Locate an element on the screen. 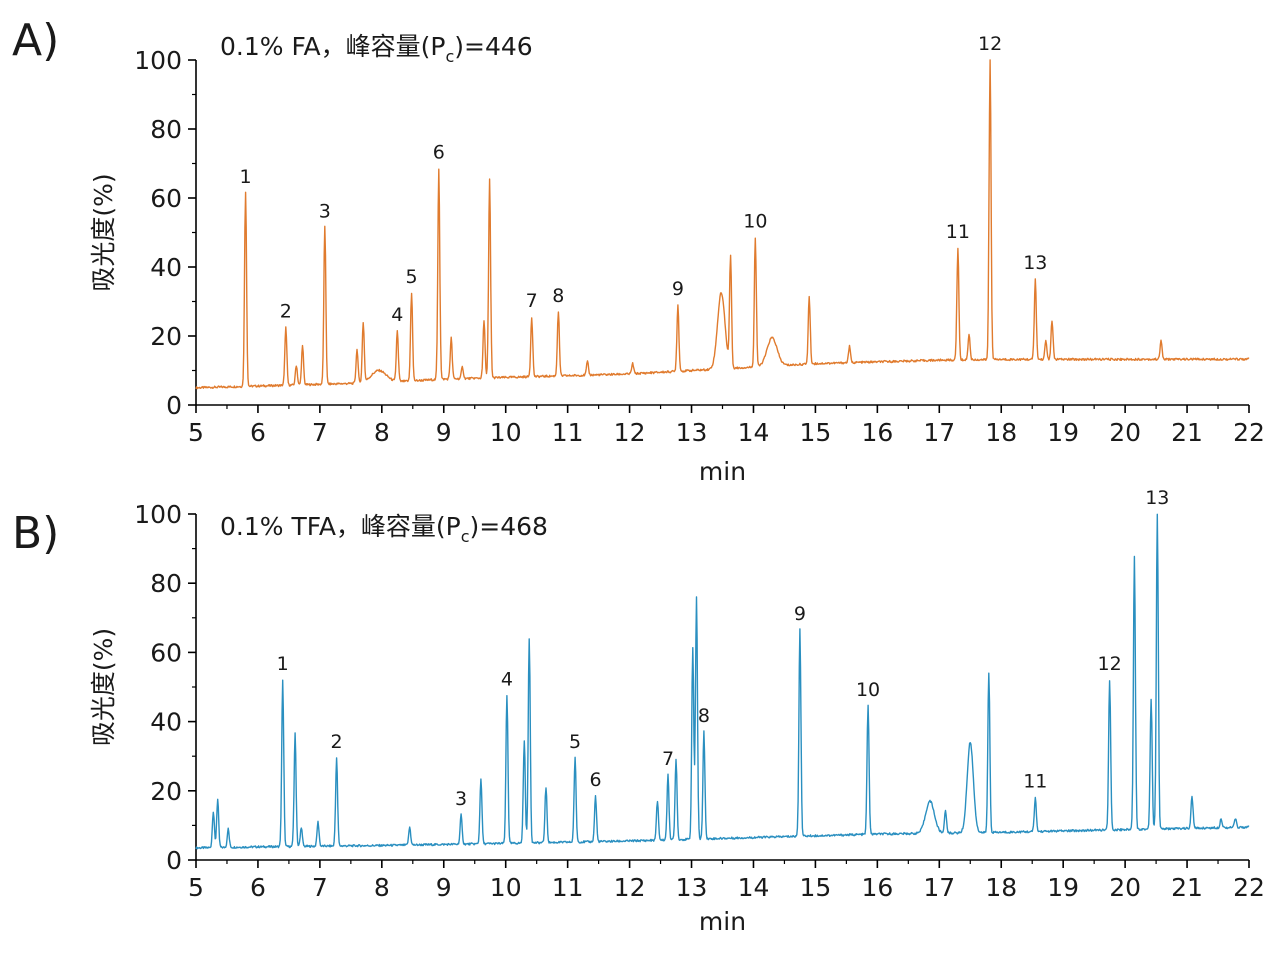 Image resolution: width=1280 pixels, height=958 pixels. panel-label: B) is located at coordinates (35, 533).